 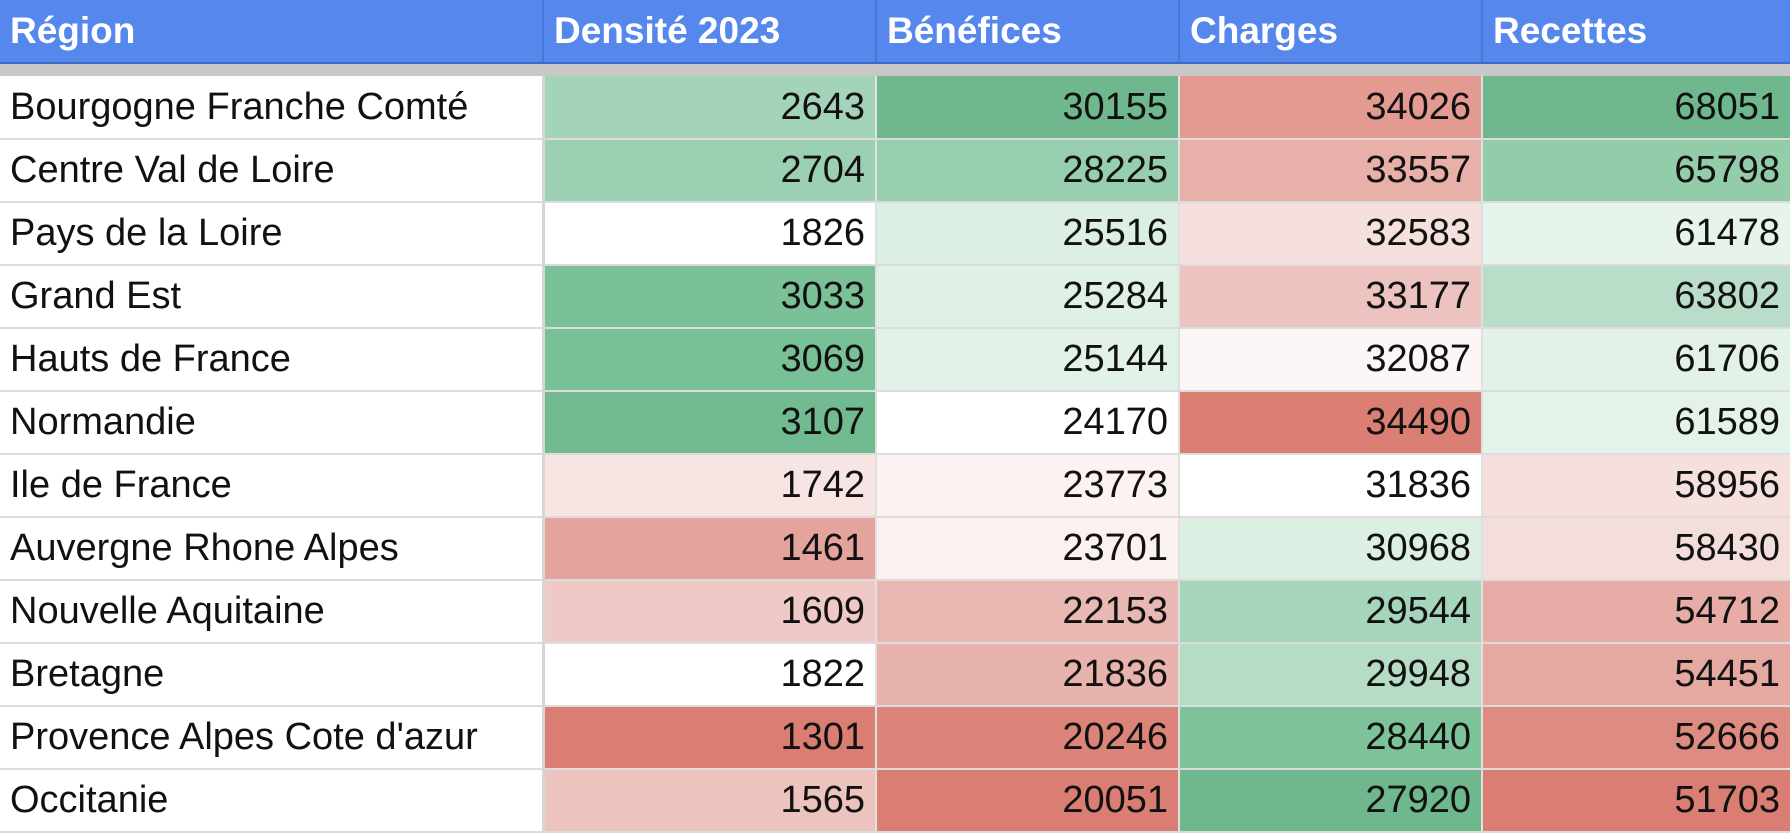 I want to click on cell-region: Nouvelle Aquitaine, so click(x=272, y=612).